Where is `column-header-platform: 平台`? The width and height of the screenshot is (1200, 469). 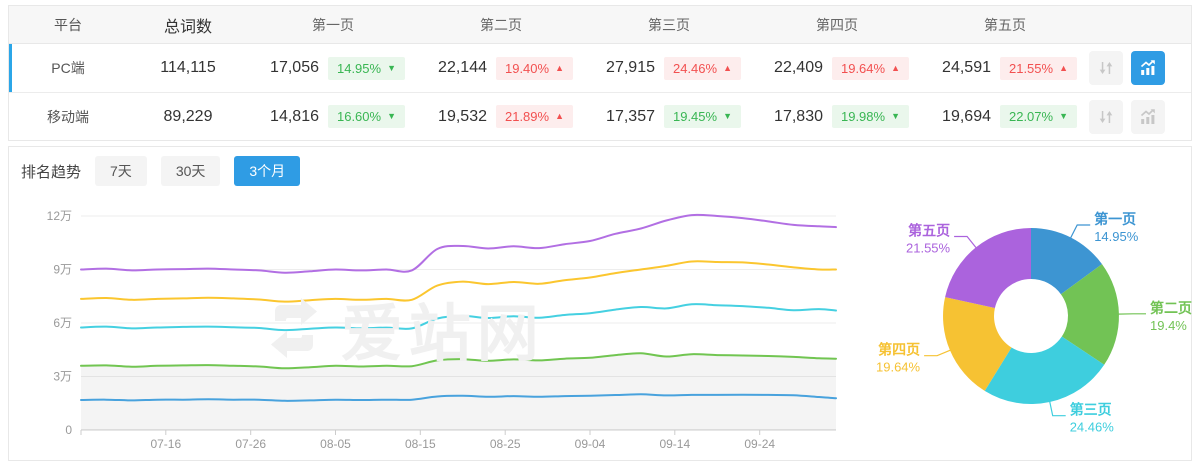 column-header-platform: 平台 is located at coordinates (68, 24).